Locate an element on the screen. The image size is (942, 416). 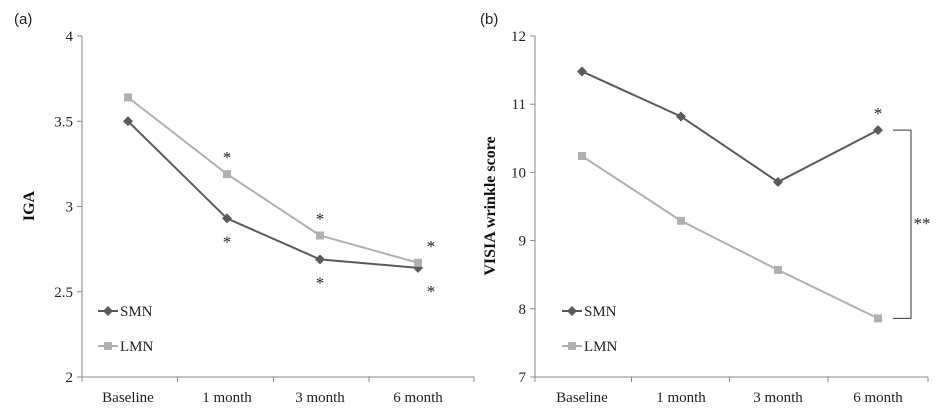
y-tick-label: 3 is located at coordinates (70, 208).